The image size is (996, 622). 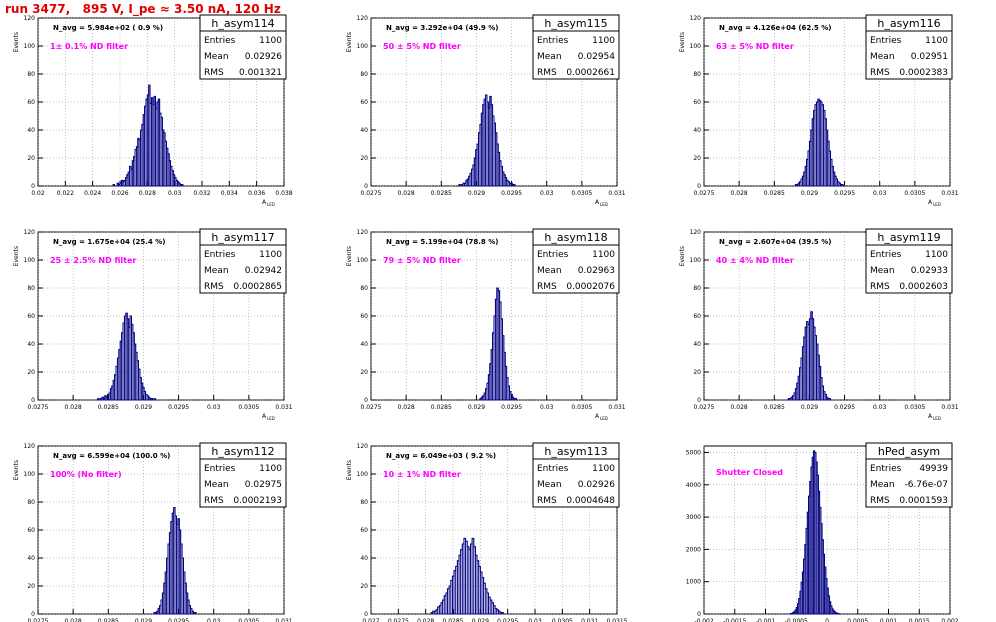 I want to click on filter-note: 25 ± 2.5% ND filter, so click(x=93, y=260).